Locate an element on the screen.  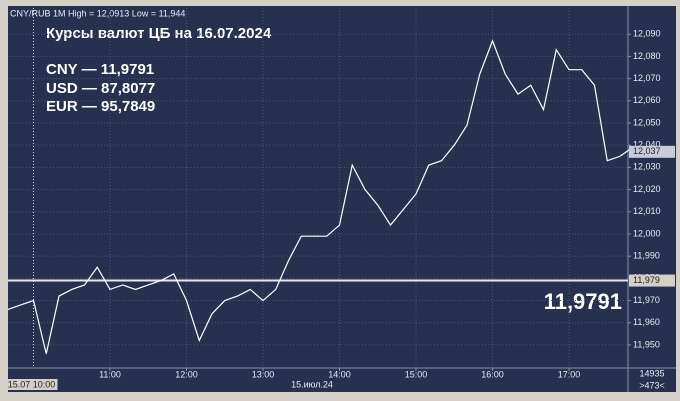
x-tick-label: 14:00 is located at coordinates (339, 374).